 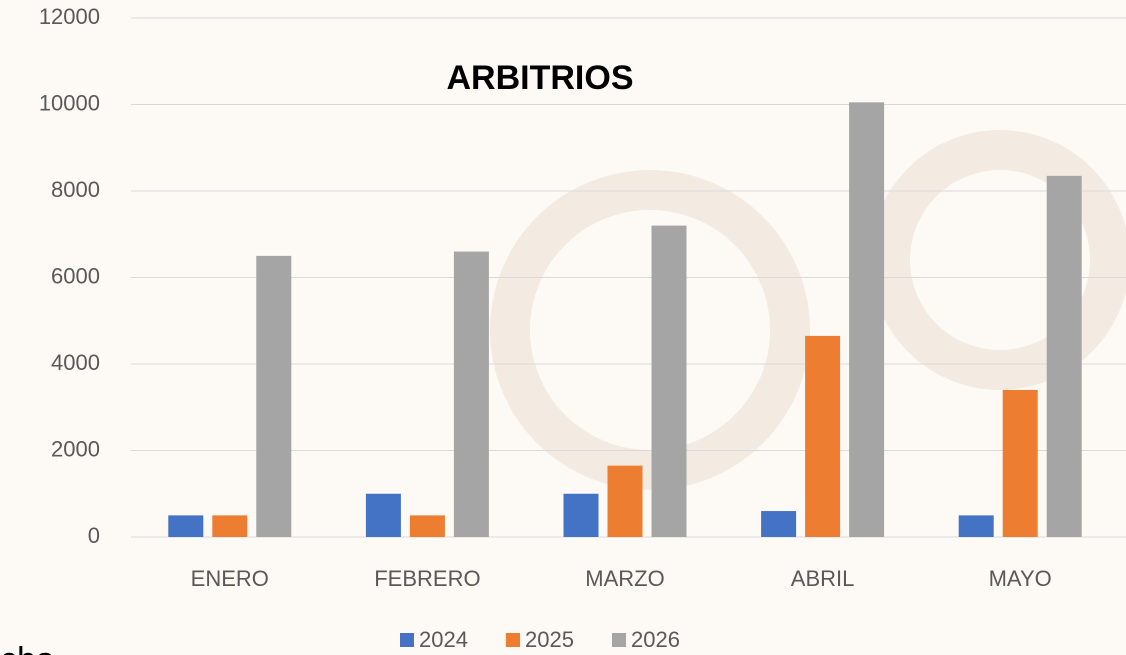 I want to click on chart-title: ARBITRIOS, so click(x=540, y=78).